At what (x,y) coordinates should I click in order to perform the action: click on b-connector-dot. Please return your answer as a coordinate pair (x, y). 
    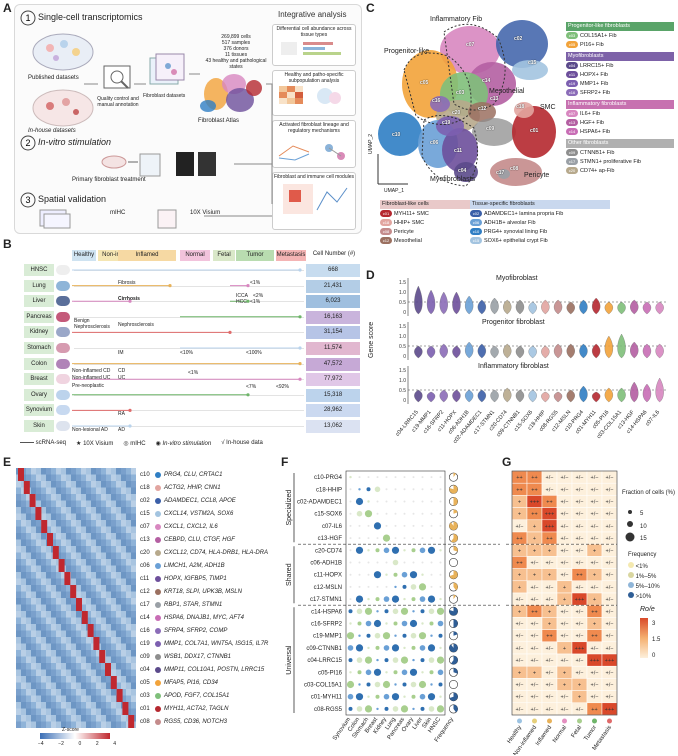
    Looking at the image, I should click on (300, 364).